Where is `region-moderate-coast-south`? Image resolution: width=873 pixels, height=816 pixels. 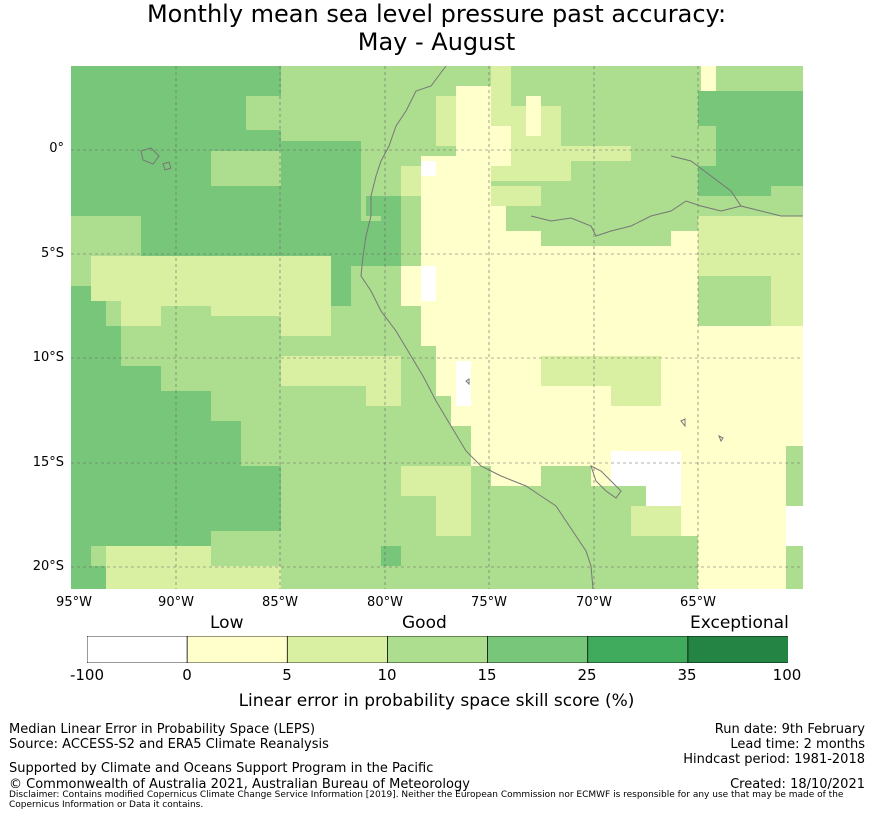
region-moderate-coast-south is located at coordinates (436, 501).